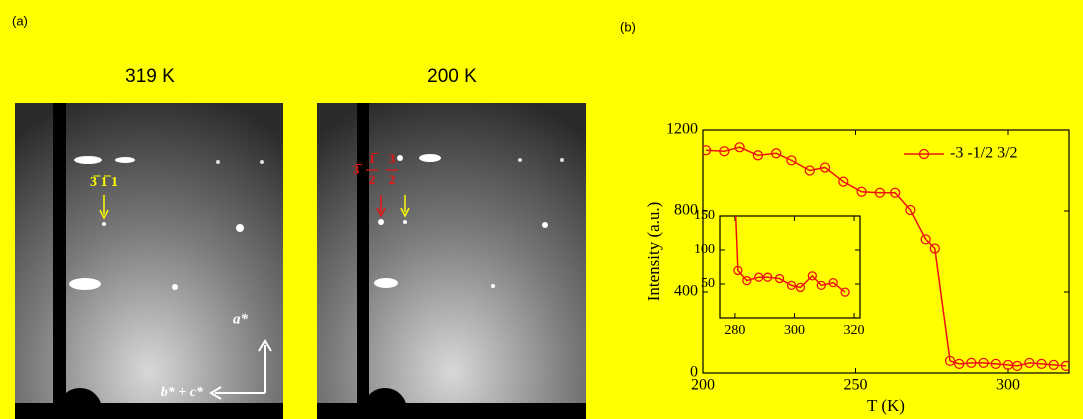 This screenshot has width=1083, height=419. What do you see at coordinates (358, 169) in the screenshot?
I see `hkl-label: 3̅` at bounding box center [358, 169].